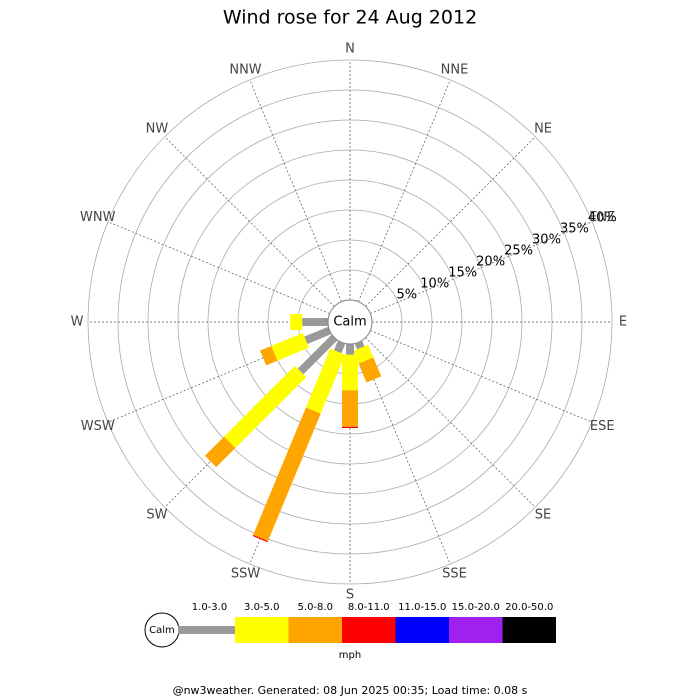 This screenshot has width=700, height=700. What do you see at coordinates (543, 515) in the screenshot?
I see `direction-label: SE` at bounding box center [543, 515].